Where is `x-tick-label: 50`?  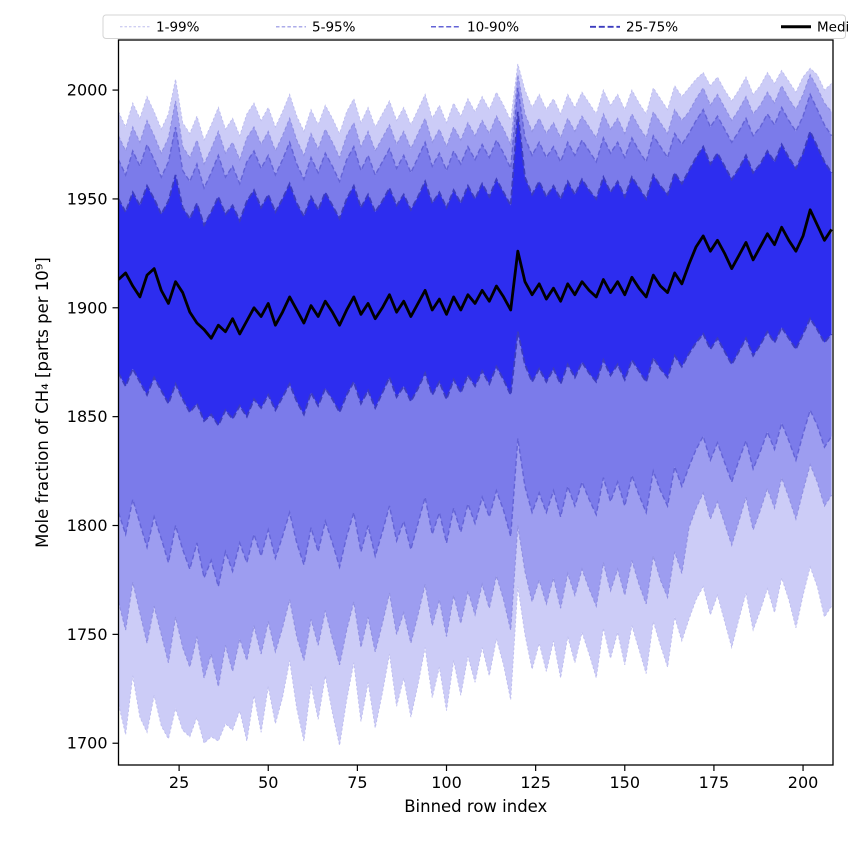 x-tick-label: 50 is located at coordinates (268, 782).